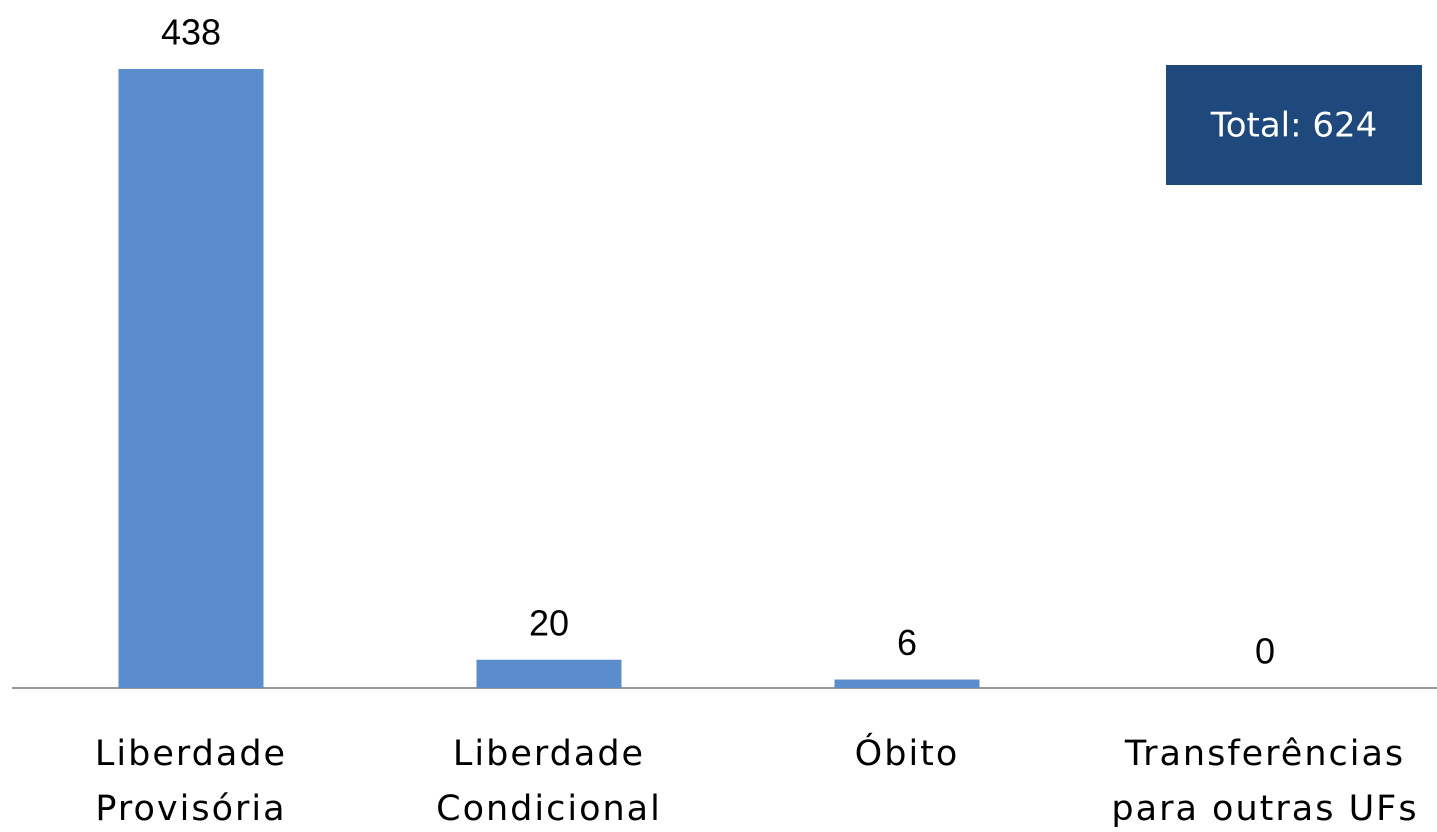 This screenshot has height=832, width=1437. I want to click on value-label: 438, so click(191, 32).